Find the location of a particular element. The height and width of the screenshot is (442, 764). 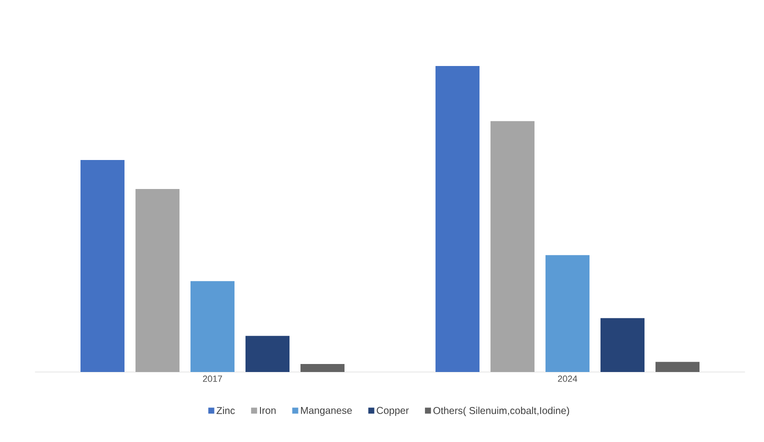

x-tick-label: 2017 is located at coordinates (212, 379).